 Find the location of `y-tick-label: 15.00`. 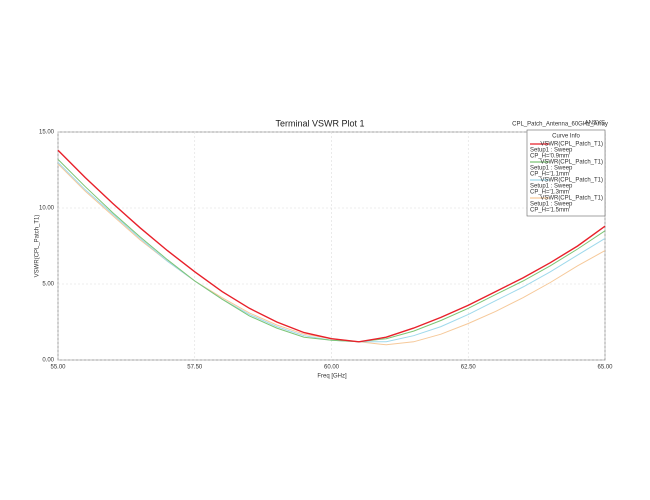

y-tick-label: 15.00 is located at coordinates (47, 133).